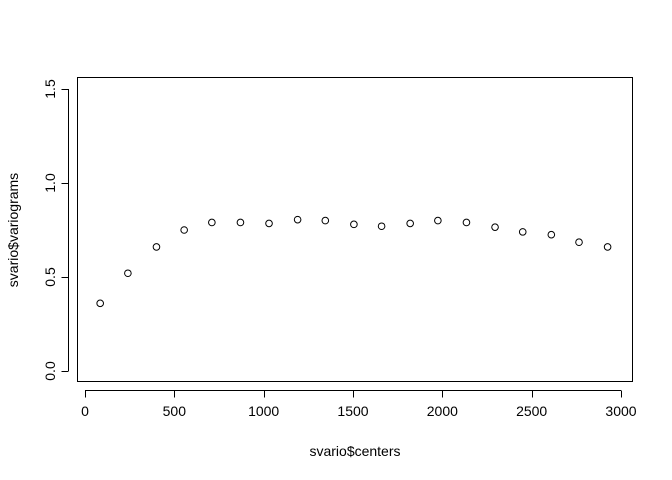  What do you see at coordinates (354, 261) in the screenshot?
I see `data-points` at bounding box center [354, 261].